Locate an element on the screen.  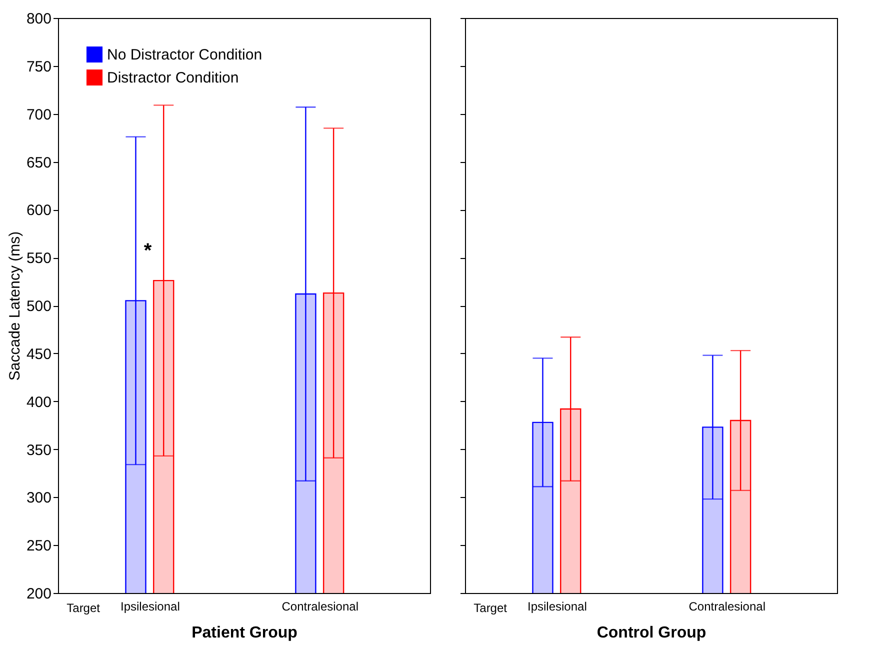
legend-label: No Distractor Condition is located at coordinates (184, 55).